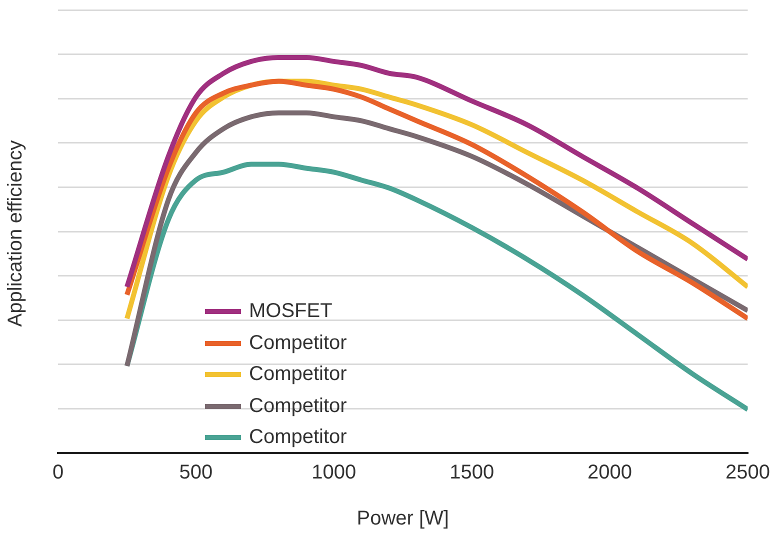 The height and width of the screenshot is (543, 778). Describe the element at coordinates (58, 473) in the screenshot. I see `x-tick-label: 0` at that location.